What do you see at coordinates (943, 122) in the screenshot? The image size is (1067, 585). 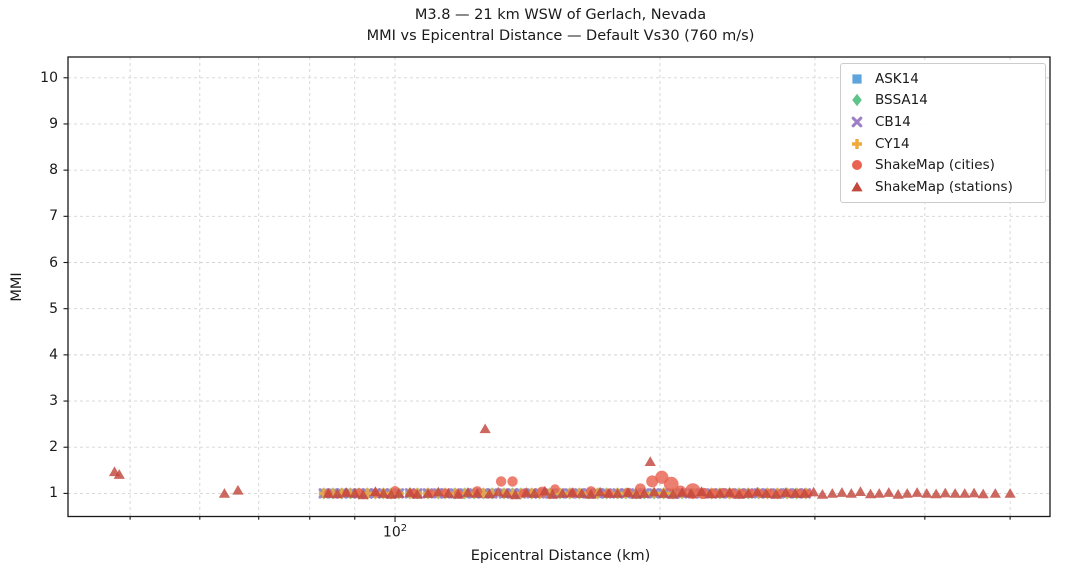 I see `legend-entry-cb14: CB14` at bounding box center [943, 122].